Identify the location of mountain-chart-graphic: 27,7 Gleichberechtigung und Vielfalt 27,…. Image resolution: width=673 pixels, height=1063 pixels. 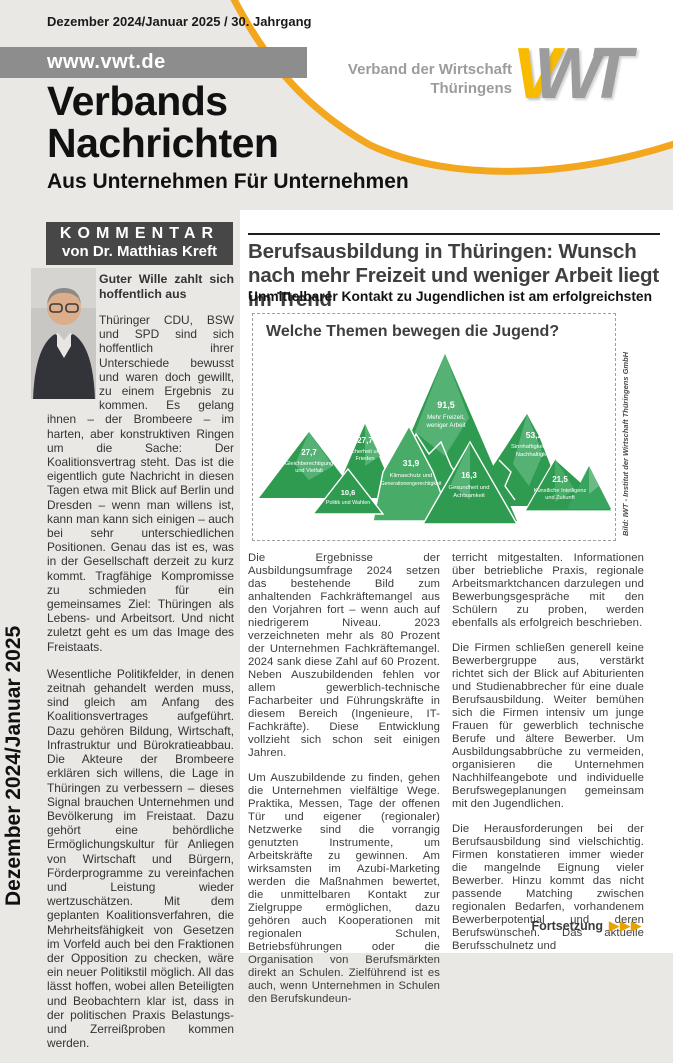
(437, 439).